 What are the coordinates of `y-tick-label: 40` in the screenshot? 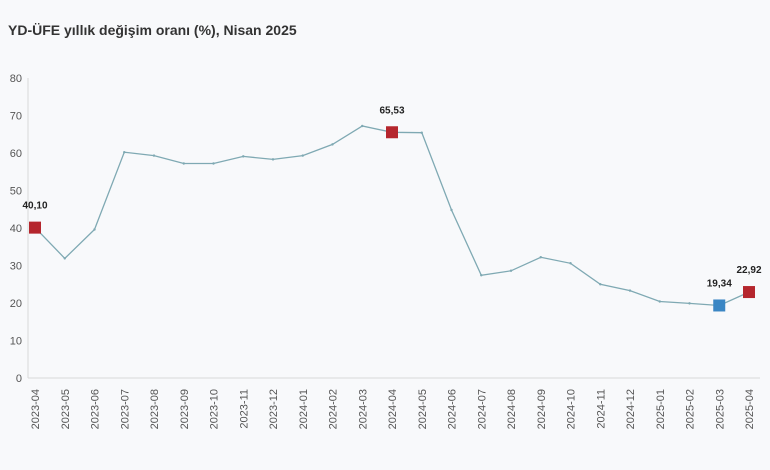 It's located at (16, 229).